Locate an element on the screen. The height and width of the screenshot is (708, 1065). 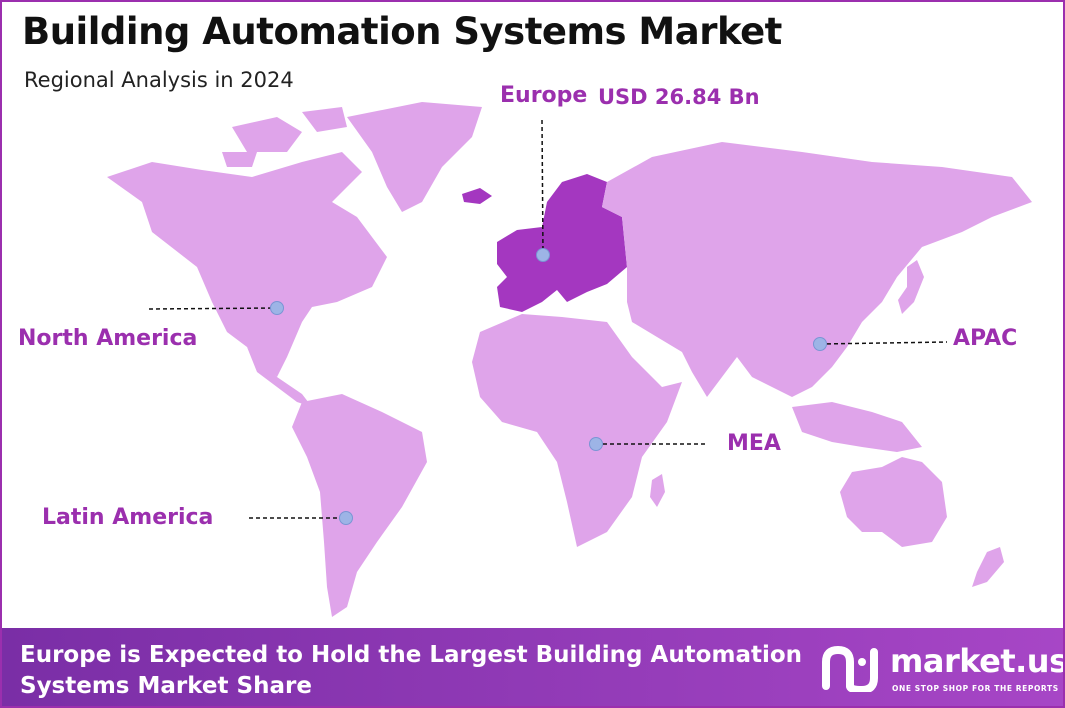
latin-america-label: Latin America is located at coordinates (128, 517).